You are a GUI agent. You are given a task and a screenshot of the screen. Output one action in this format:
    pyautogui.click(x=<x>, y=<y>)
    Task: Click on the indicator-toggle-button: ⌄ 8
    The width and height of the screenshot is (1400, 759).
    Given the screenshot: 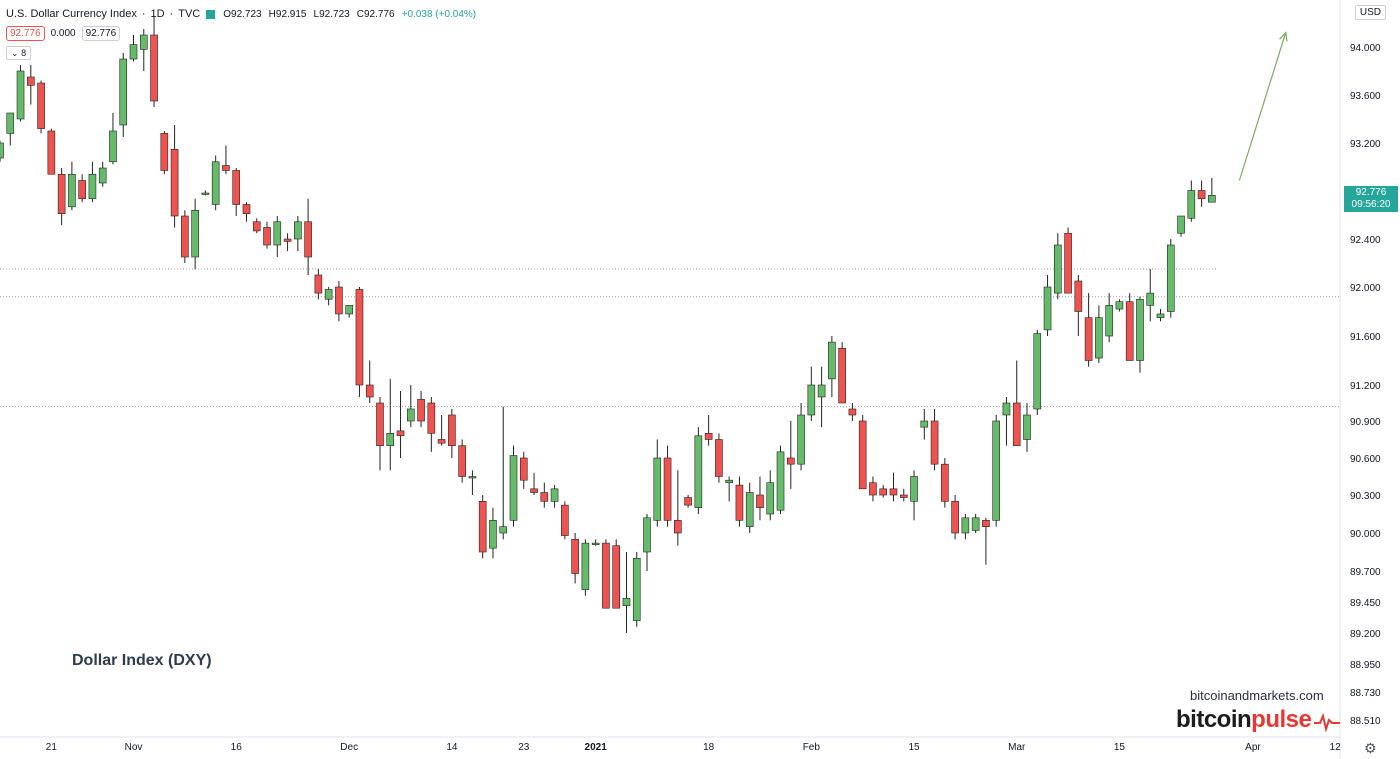 What is the action you would take?
    pyautogui.click(x=19, y=53)
    